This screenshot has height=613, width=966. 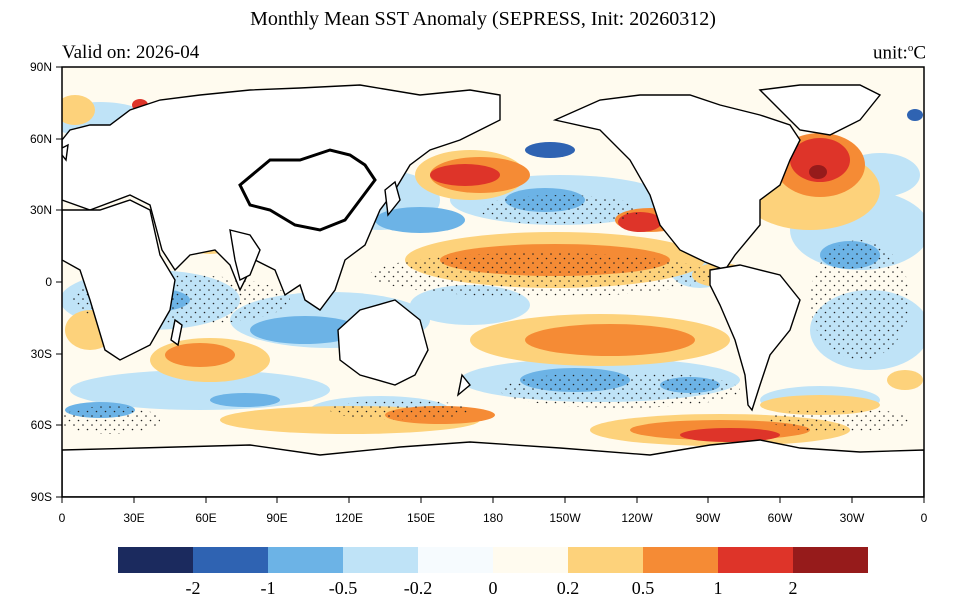 I want to click on x-tick-label: 120W, so click(x=637, y=518).